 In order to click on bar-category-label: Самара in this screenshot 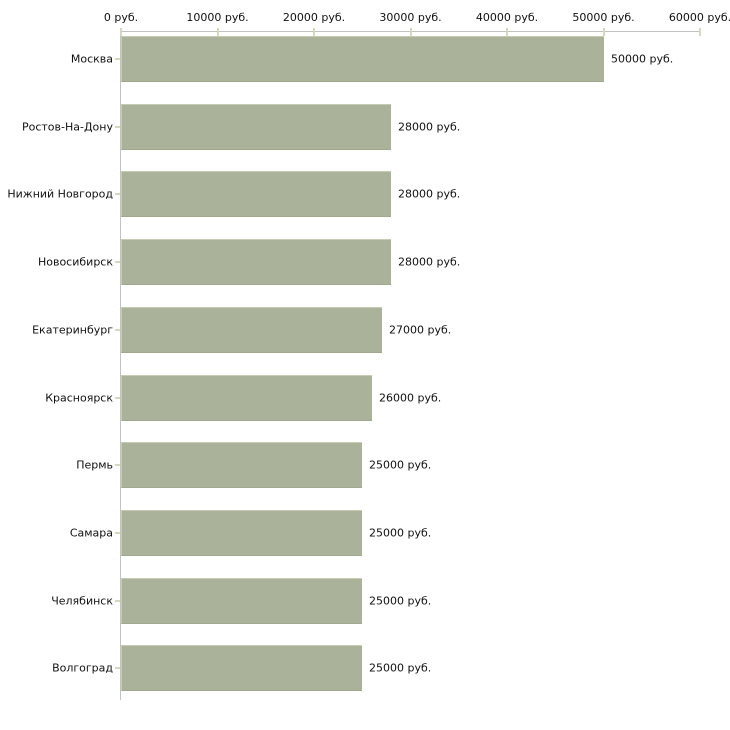, I will do `click(91, 533)`.